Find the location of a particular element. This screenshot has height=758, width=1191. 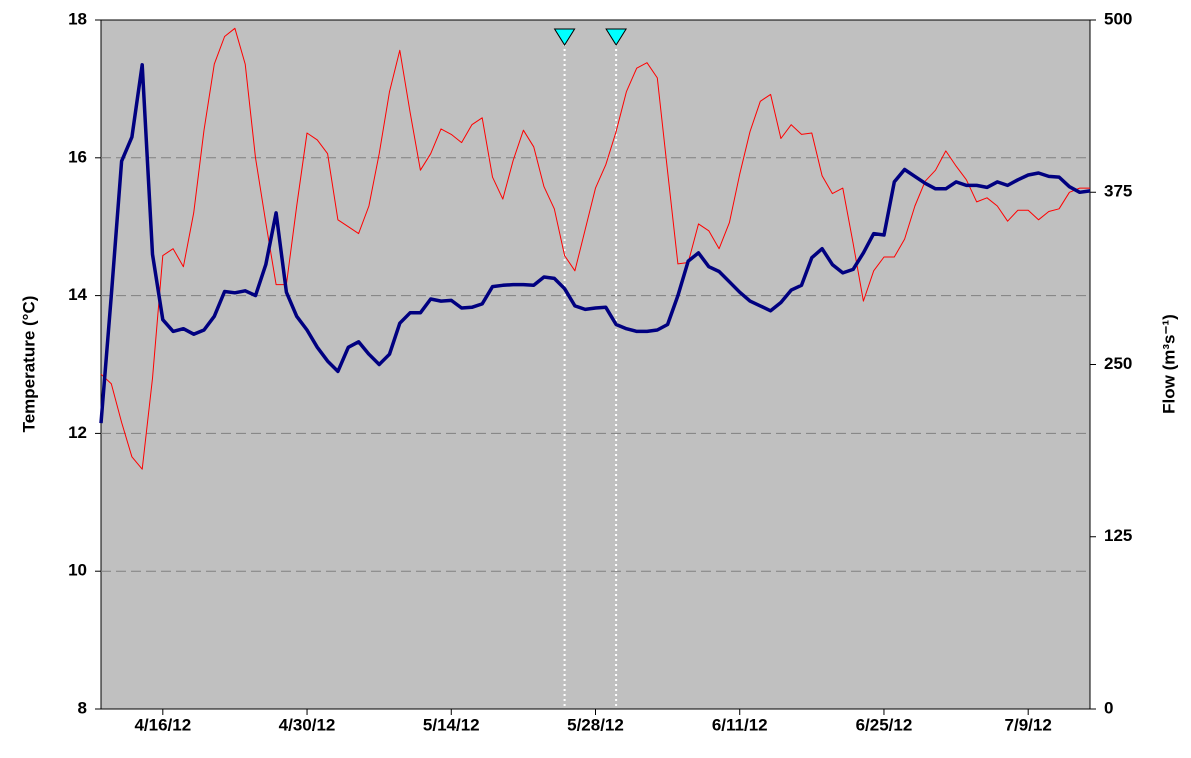

y2-tick-label: 0 is located at coordinates (1108, 707).